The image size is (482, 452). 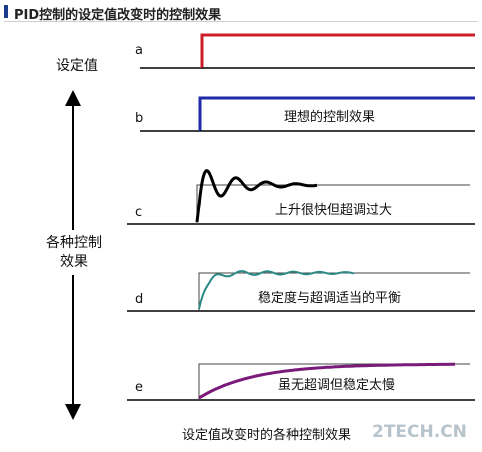 I want to click on row-d-reference-line, so click(x=334, y=291).